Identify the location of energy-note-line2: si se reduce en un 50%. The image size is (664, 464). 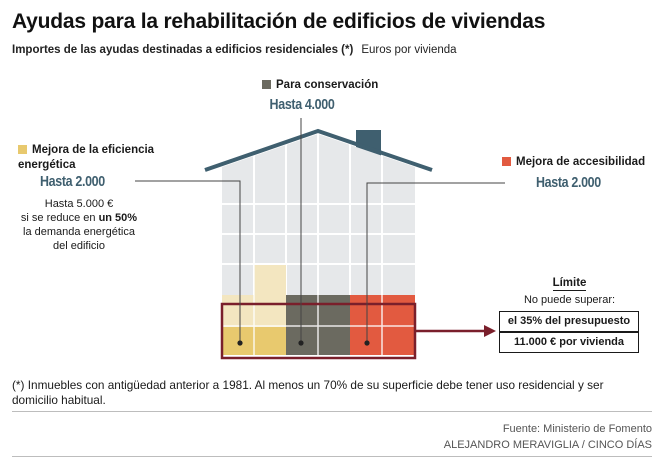
(79, 218).